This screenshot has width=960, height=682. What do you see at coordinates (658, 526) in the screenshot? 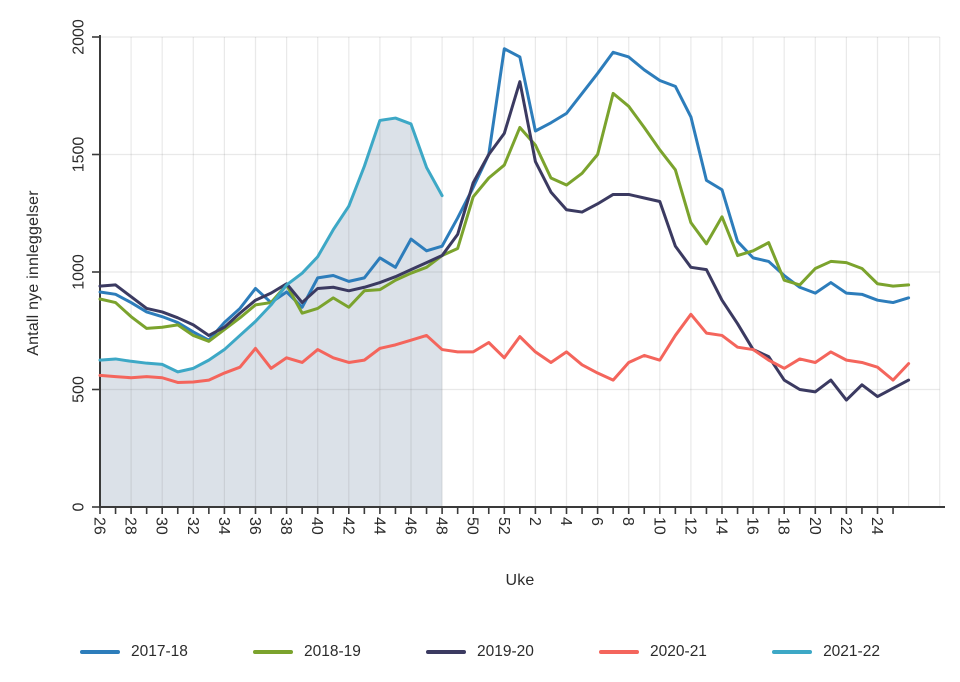
I see `x-tick-label: 10` at bounding box center [658, 526].